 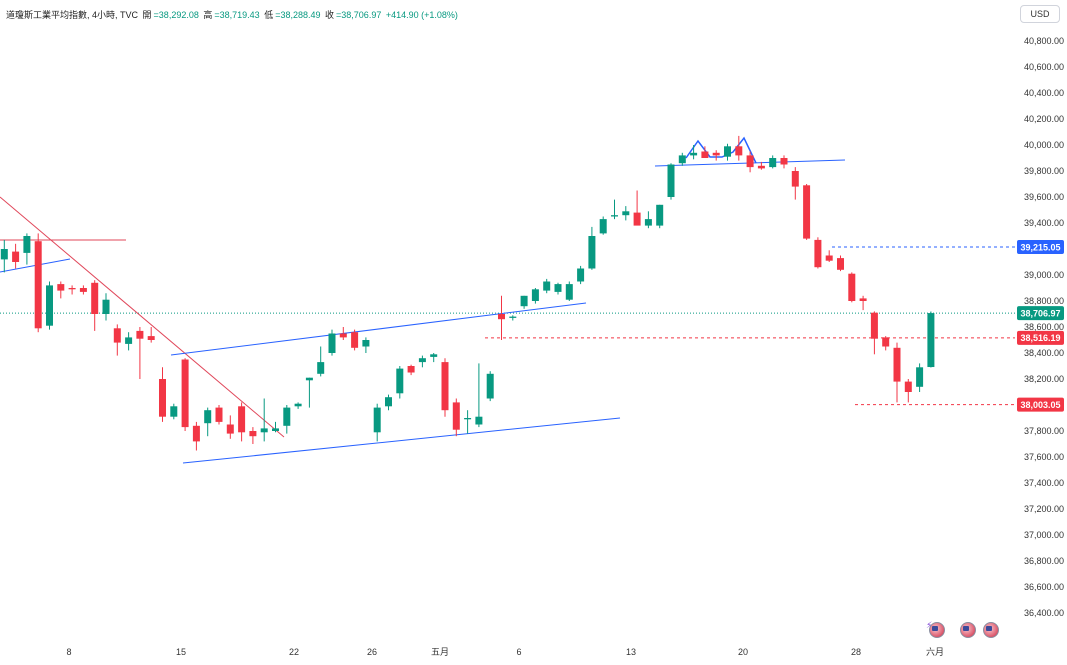 What do you see at coordinates (1044, 379) in the screenshot?
I see `y-tick-label: 38,200.00` at bounding box center [1044, 379].